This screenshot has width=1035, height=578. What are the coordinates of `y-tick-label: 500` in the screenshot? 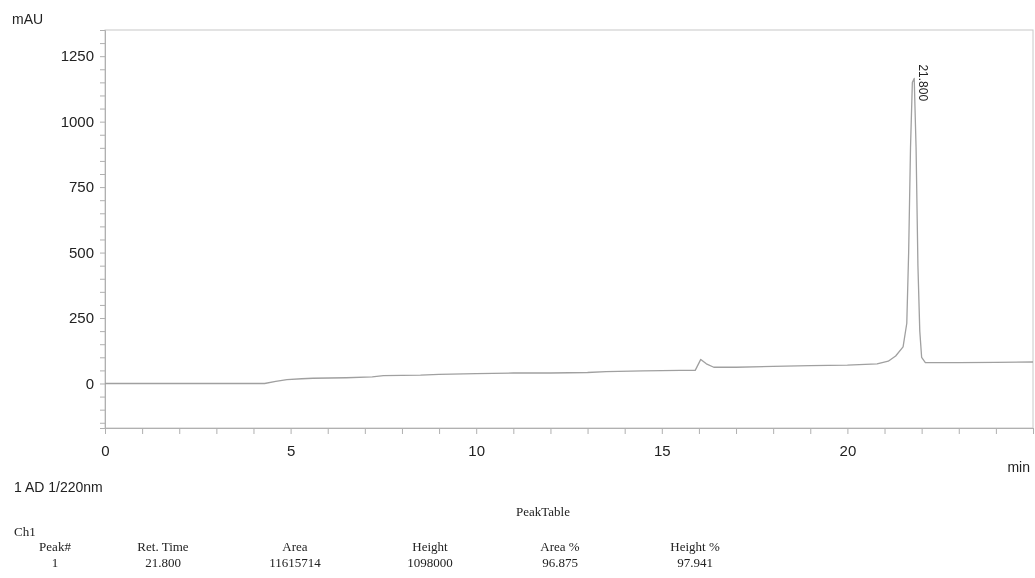 It's located at (81, 252).